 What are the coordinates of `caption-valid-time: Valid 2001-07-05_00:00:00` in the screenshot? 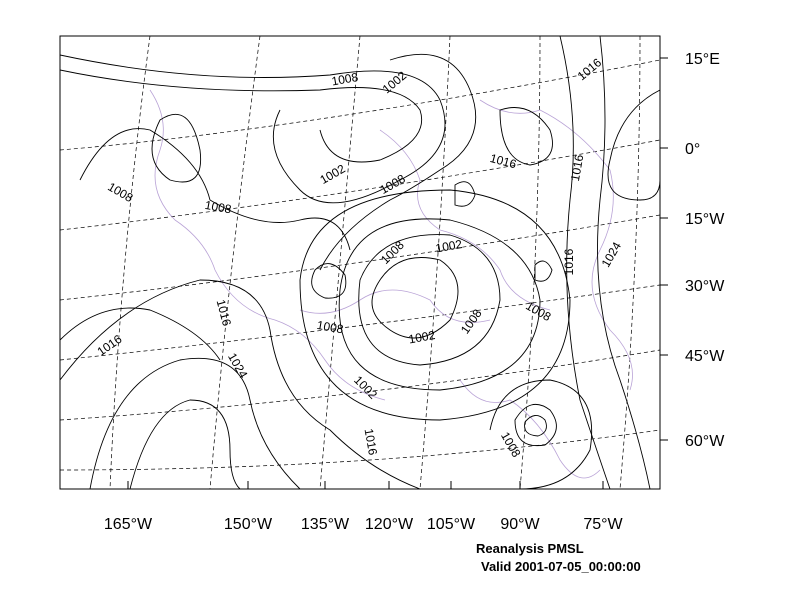 It's located at (561, 566).